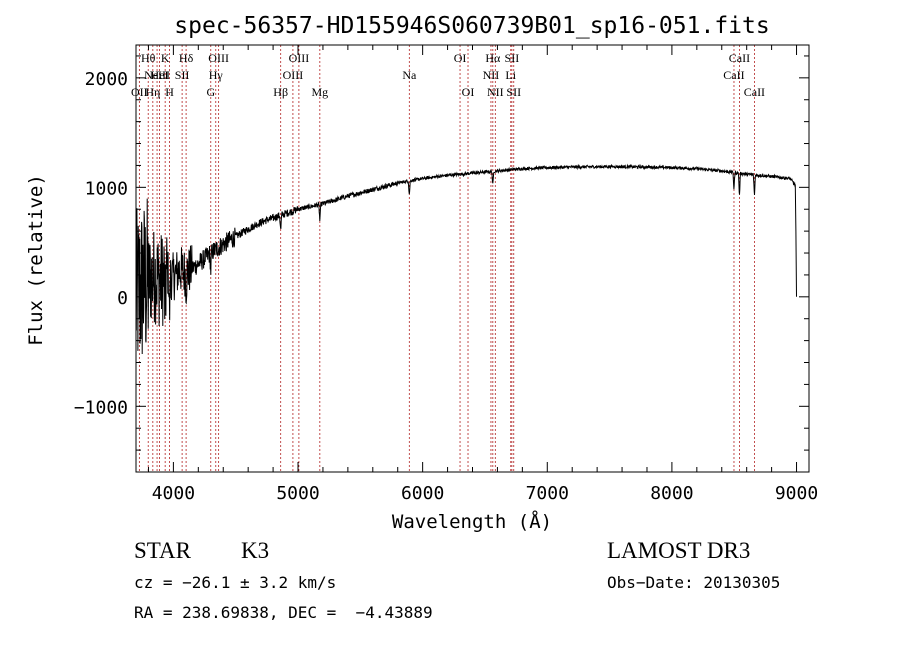  What do you see at coordinates (106, 79) in the screenshot?
I see `y-tick-label: 2000` at bounding box center [106, 79].